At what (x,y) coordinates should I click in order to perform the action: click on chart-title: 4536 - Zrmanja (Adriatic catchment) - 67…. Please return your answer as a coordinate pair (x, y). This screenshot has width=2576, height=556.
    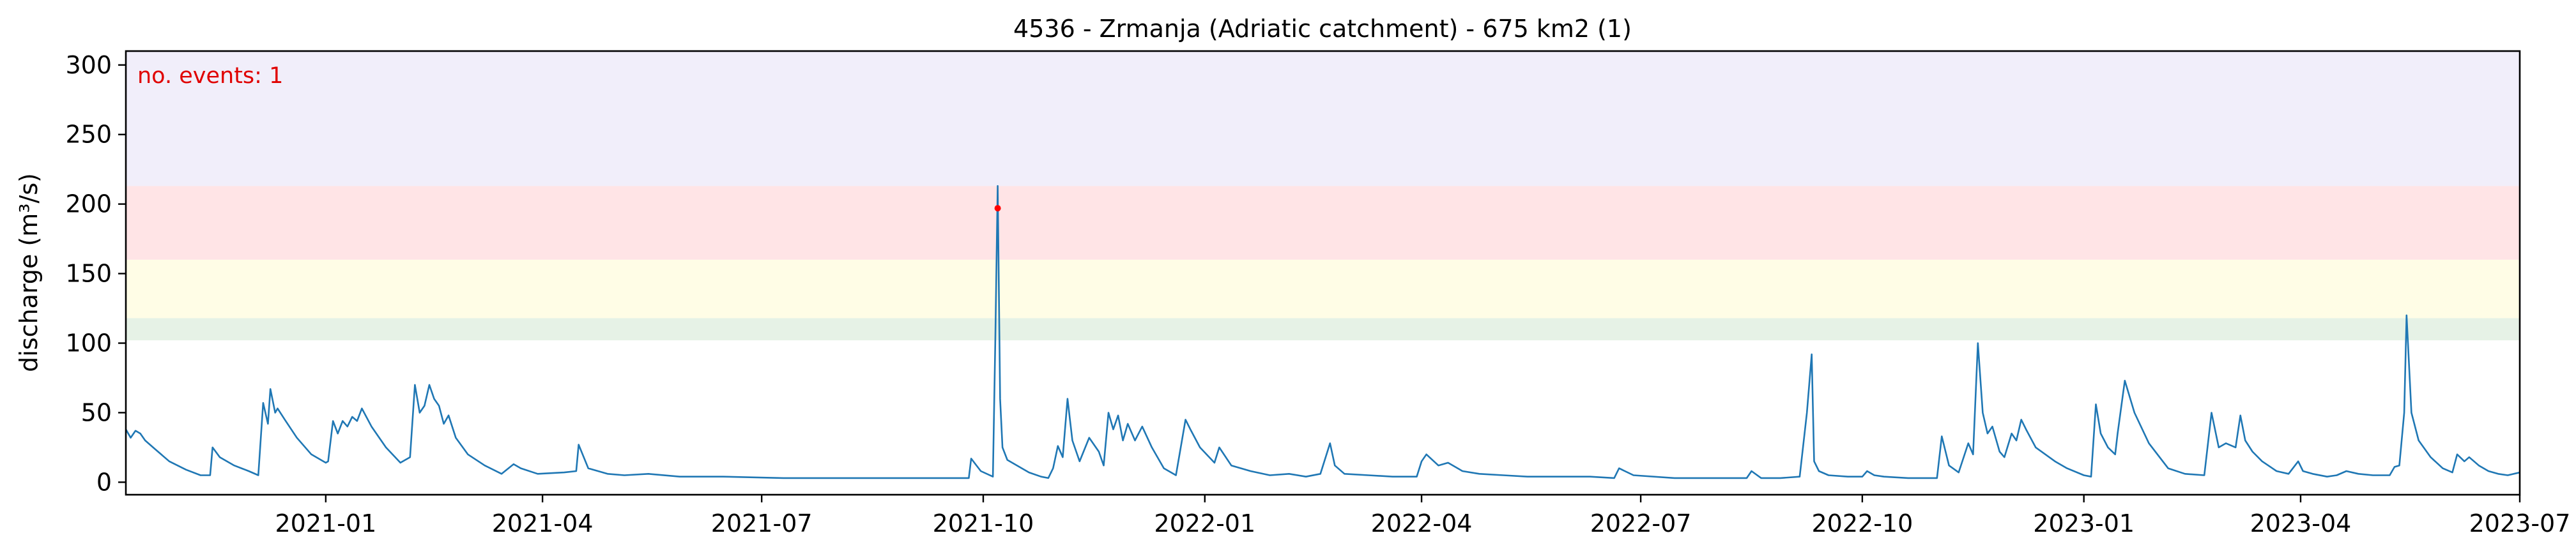
    Looking at the image, I should click on (1322, 29).